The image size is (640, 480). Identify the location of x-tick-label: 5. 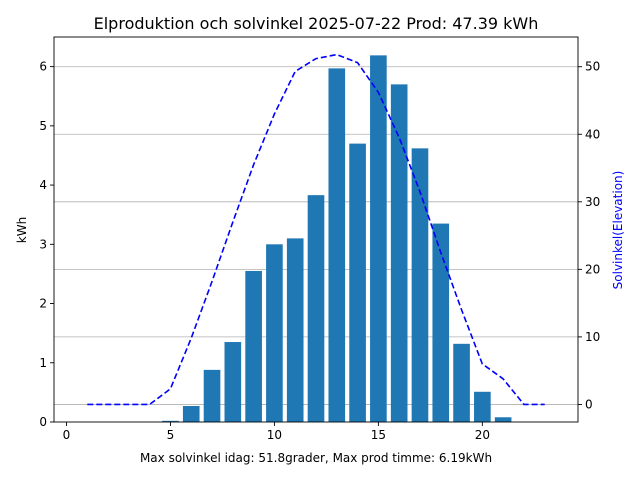
(171, 435).